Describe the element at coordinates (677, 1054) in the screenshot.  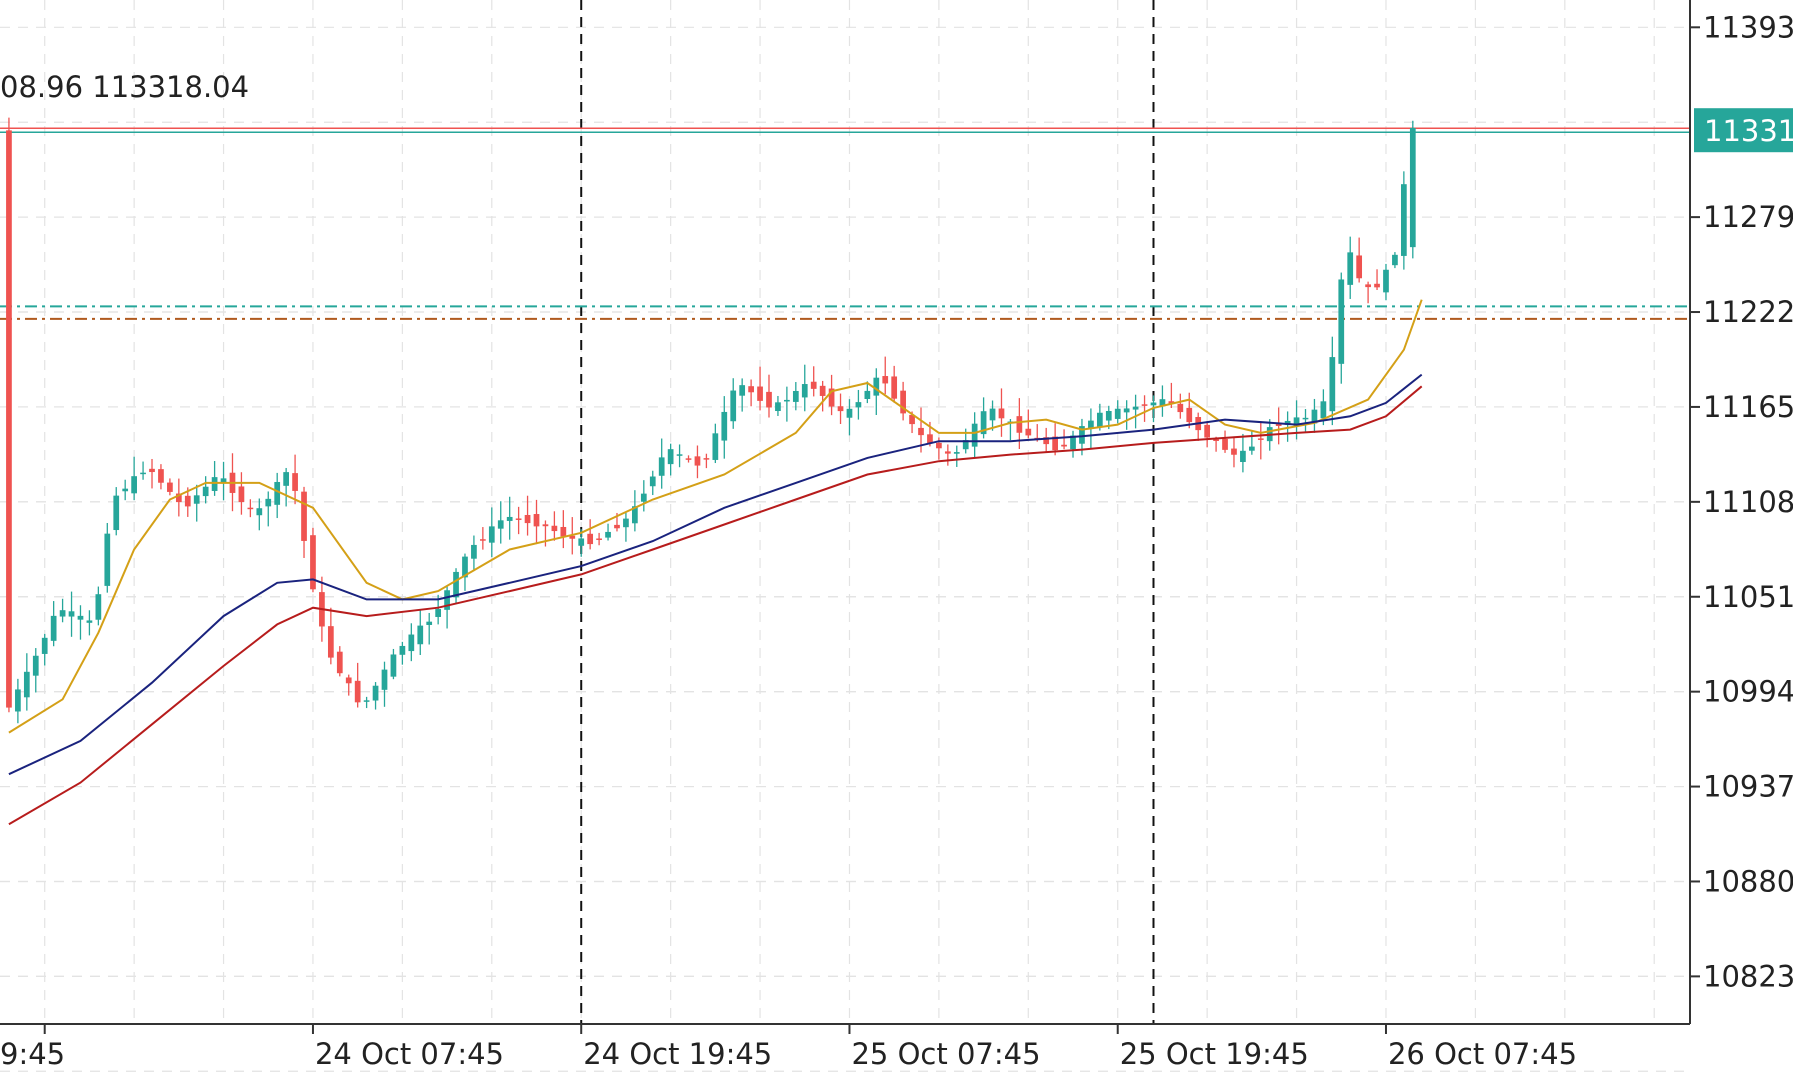
I see `x-tick-label: 24 Oct 19:45` at that location.